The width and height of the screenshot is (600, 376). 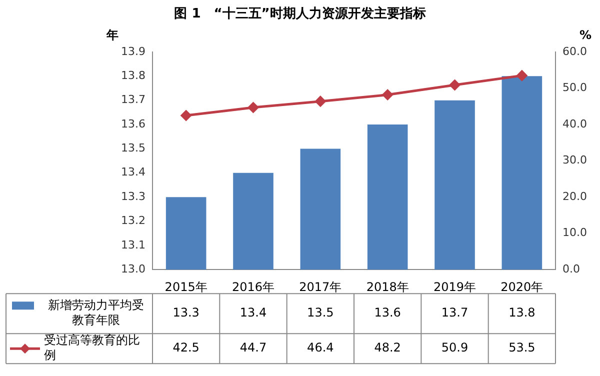 What do you see at coordinates (454, 313) in the screenshot?
I see `data-label: 13.7` at bounding box center [454, 313].